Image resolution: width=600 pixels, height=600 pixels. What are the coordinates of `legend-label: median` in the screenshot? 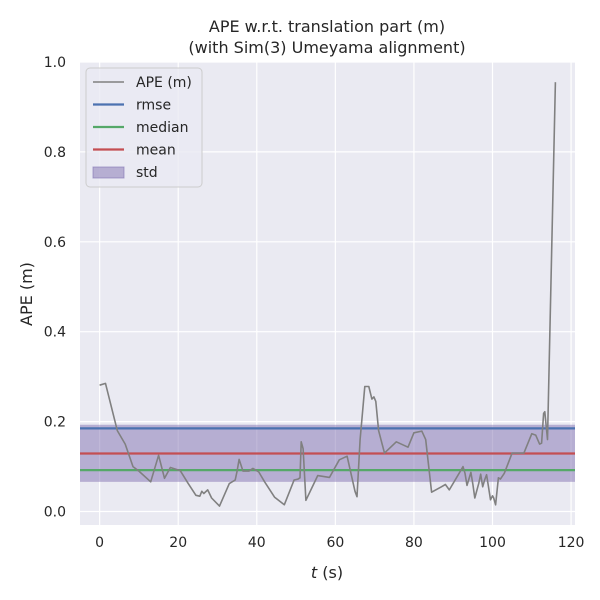 It's located at (162, 128).